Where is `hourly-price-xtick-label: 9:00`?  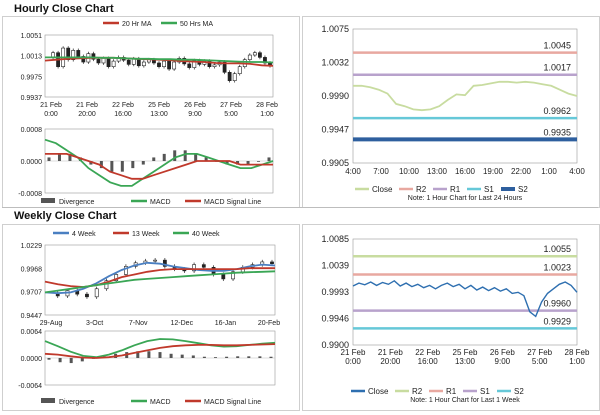 hourly-price-xtick-label: 9:00 is located at coordinates (195, 114).